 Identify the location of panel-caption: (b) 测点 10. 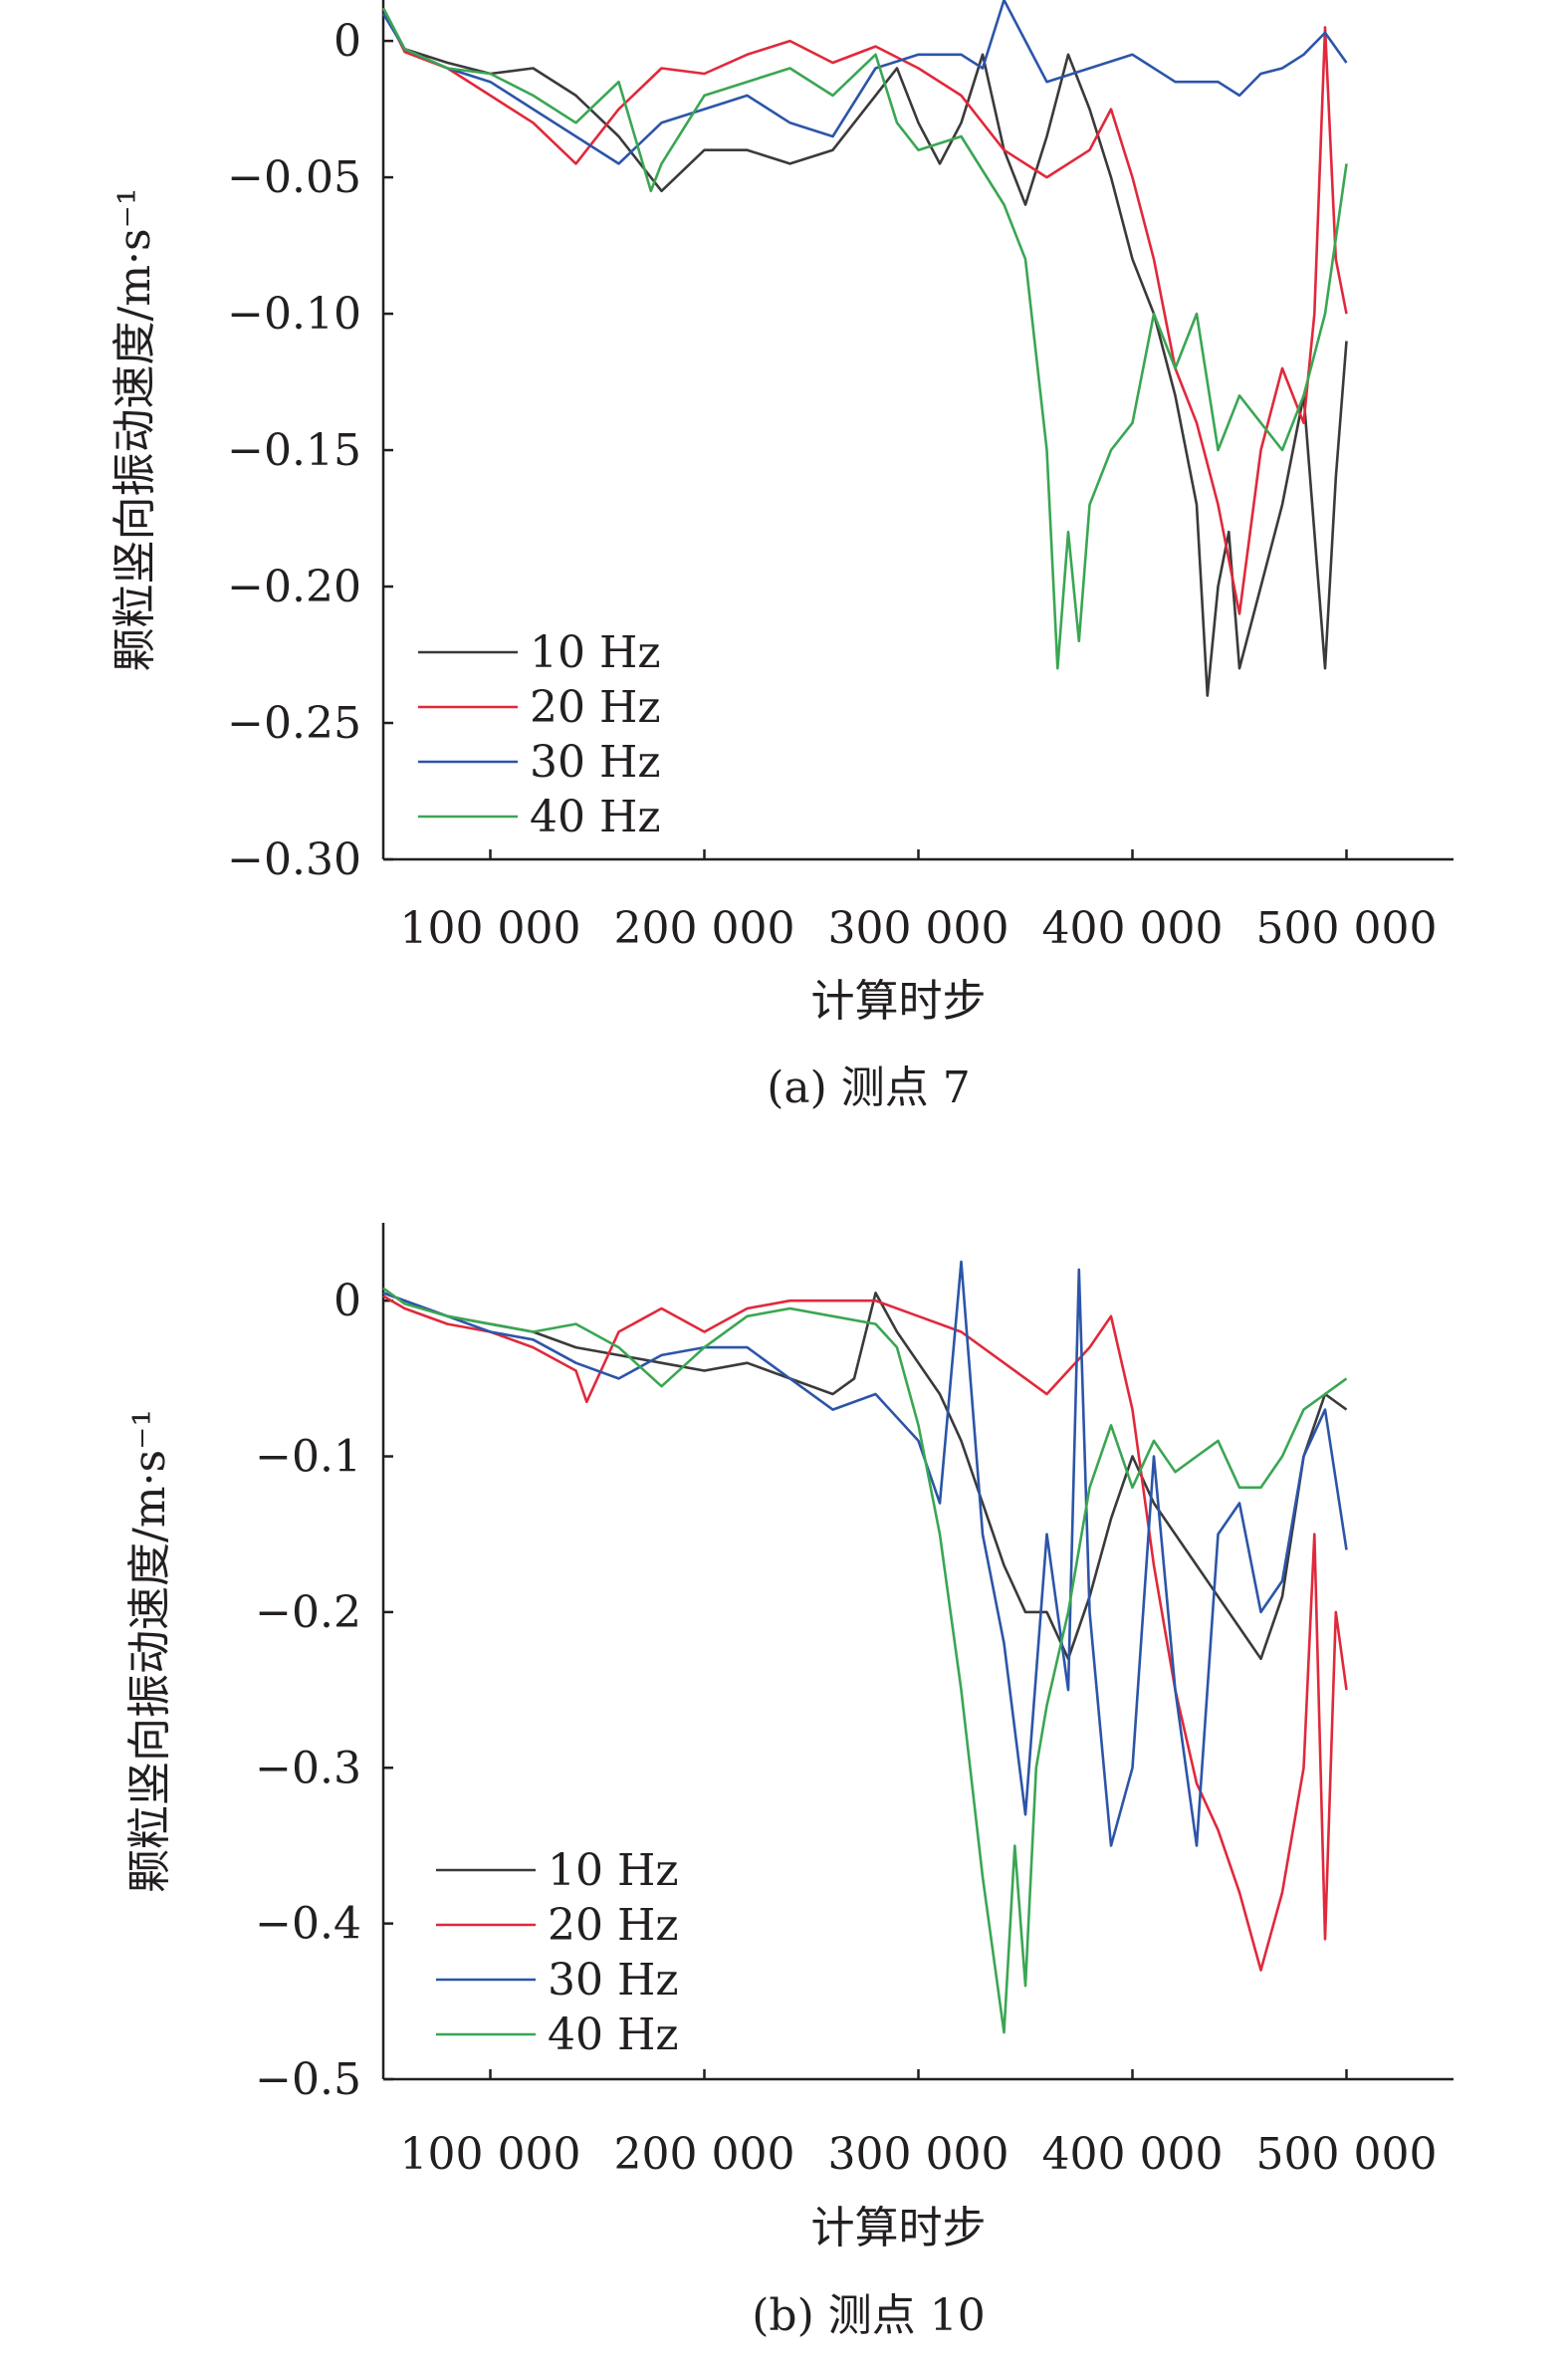
(868, 2315).